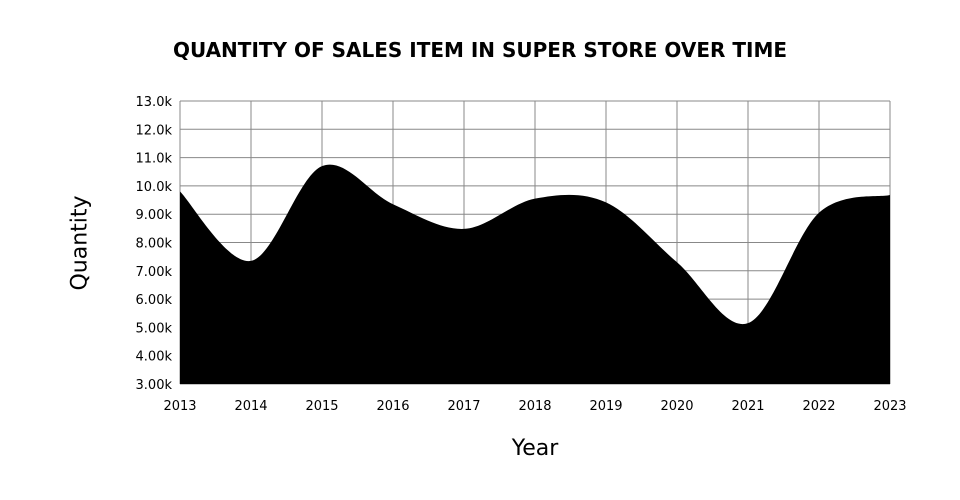  Describe the element at coordinates (154, 244) in the screenshot. I see `y-tick-label: 8.00k` at that location.